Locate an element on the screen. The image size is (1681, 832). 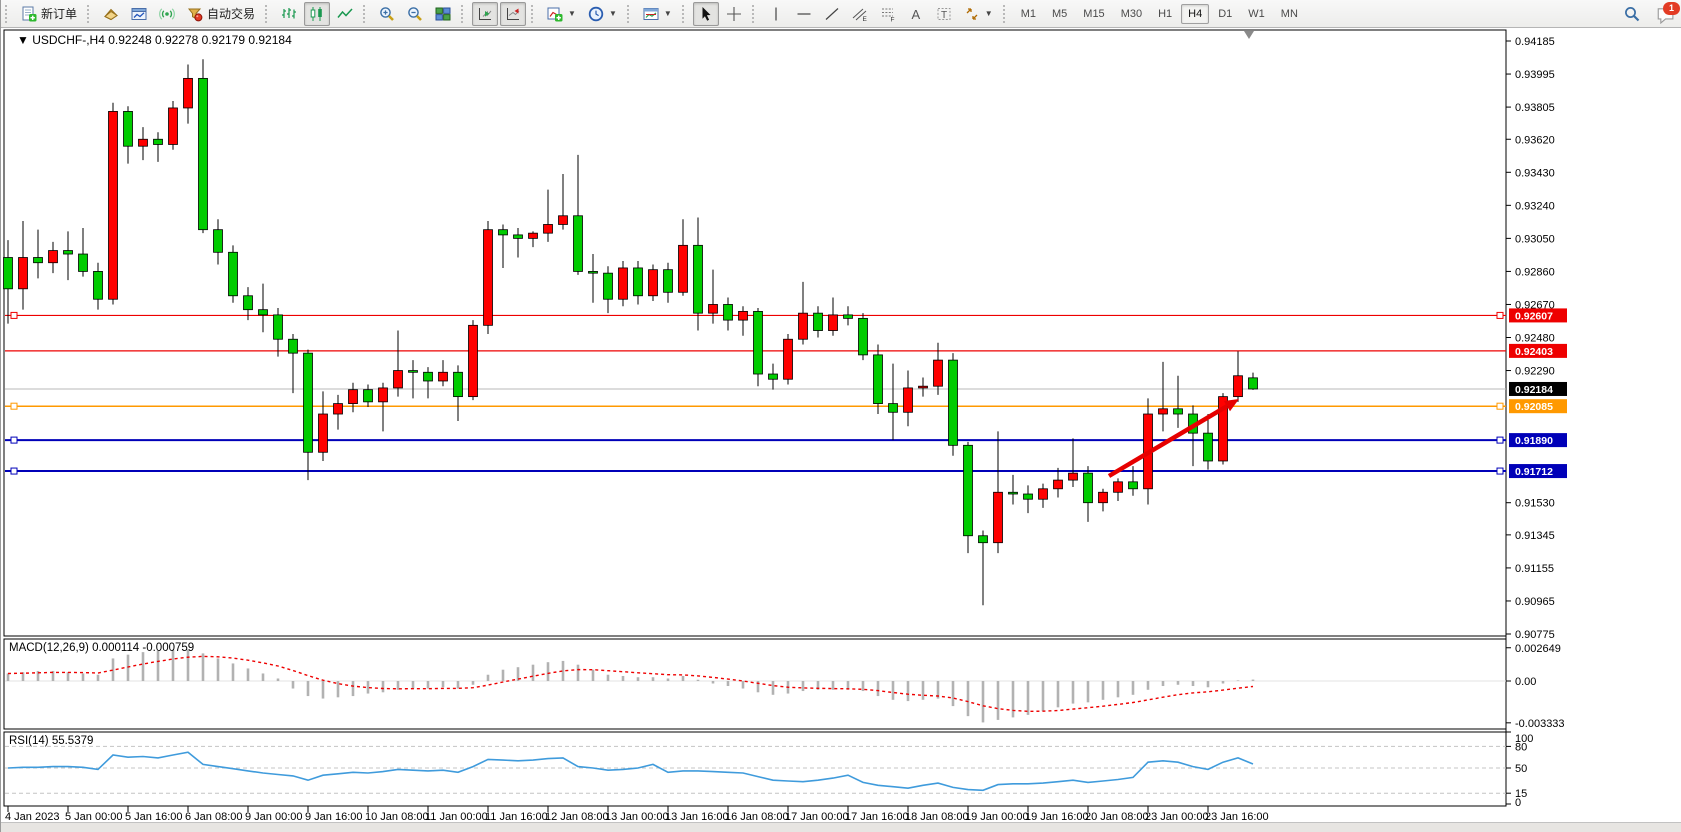
new-chart-button is located at coordinates (139, 14).